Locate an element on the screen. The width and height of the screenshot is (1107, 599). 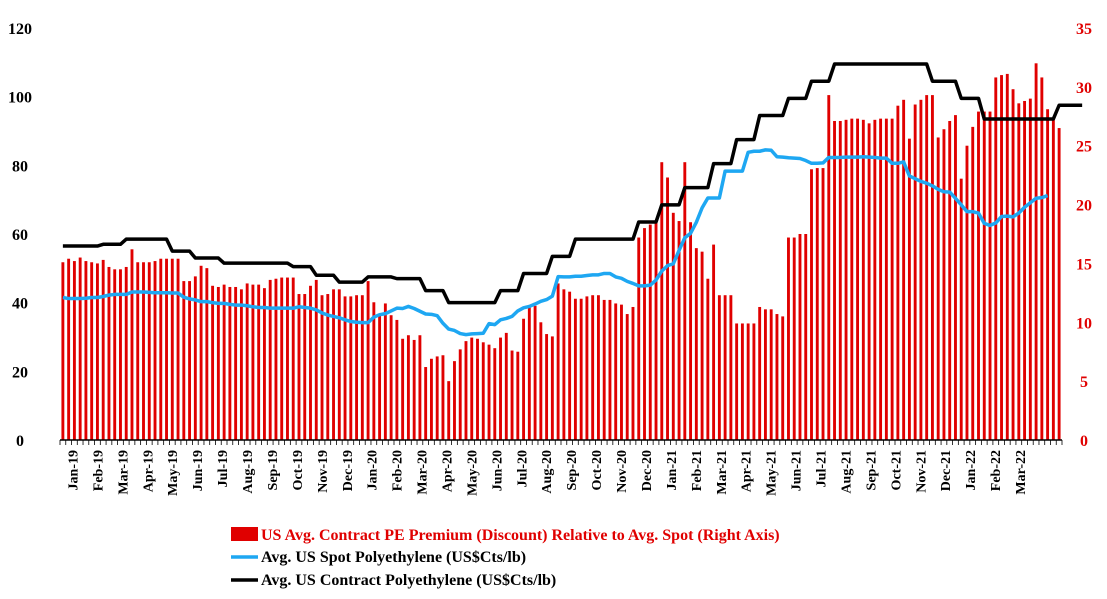
x-tick-label: Jan-22 is located at coordinates (971, 470).